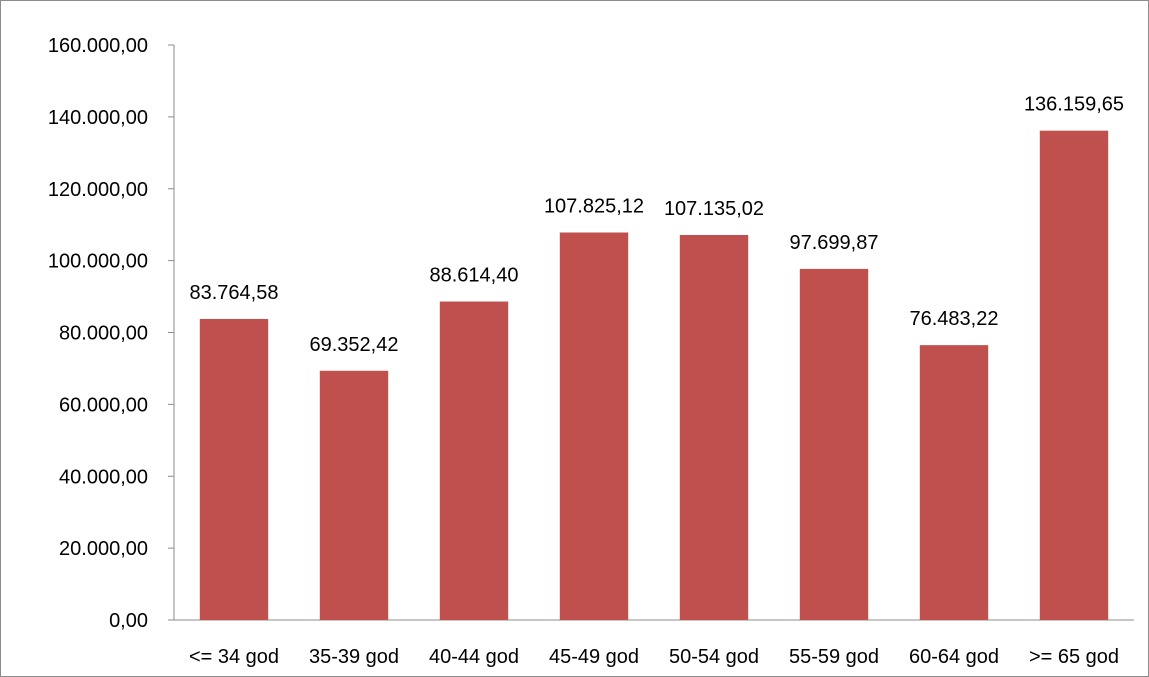 Image resolution: width=1149 pixels, height=677 pixels. Describe the element at coordinates (98, 118) in the screenshot. I see `y-tick-label: 140.000,00` at that location.